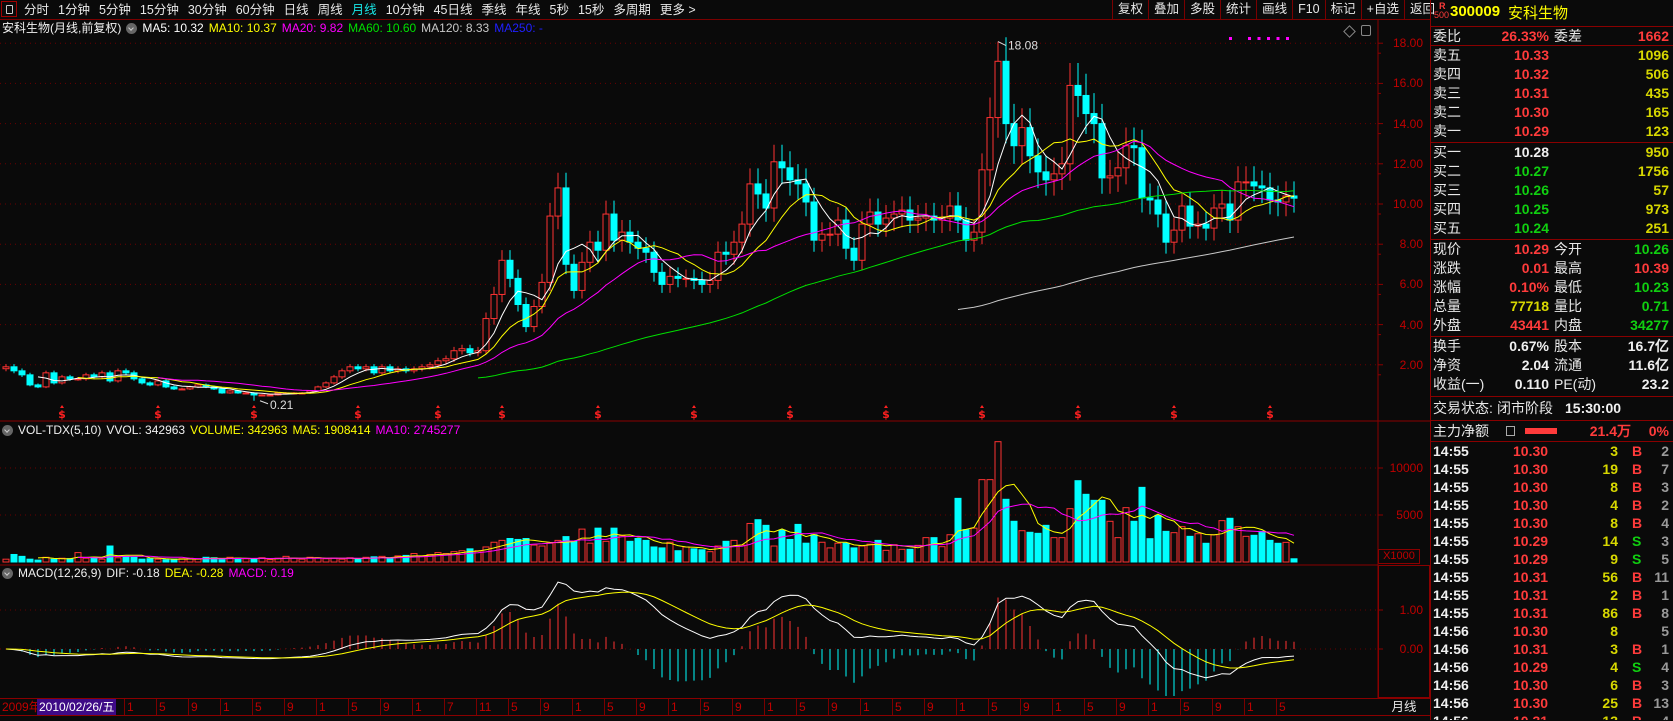 Image resolution: width=1673 pixels, height=721 pixels. What do you see at coordinates (1665, 505) in the screenshot?
I see `trade-count: 2` at bounding box center [1665, 505].